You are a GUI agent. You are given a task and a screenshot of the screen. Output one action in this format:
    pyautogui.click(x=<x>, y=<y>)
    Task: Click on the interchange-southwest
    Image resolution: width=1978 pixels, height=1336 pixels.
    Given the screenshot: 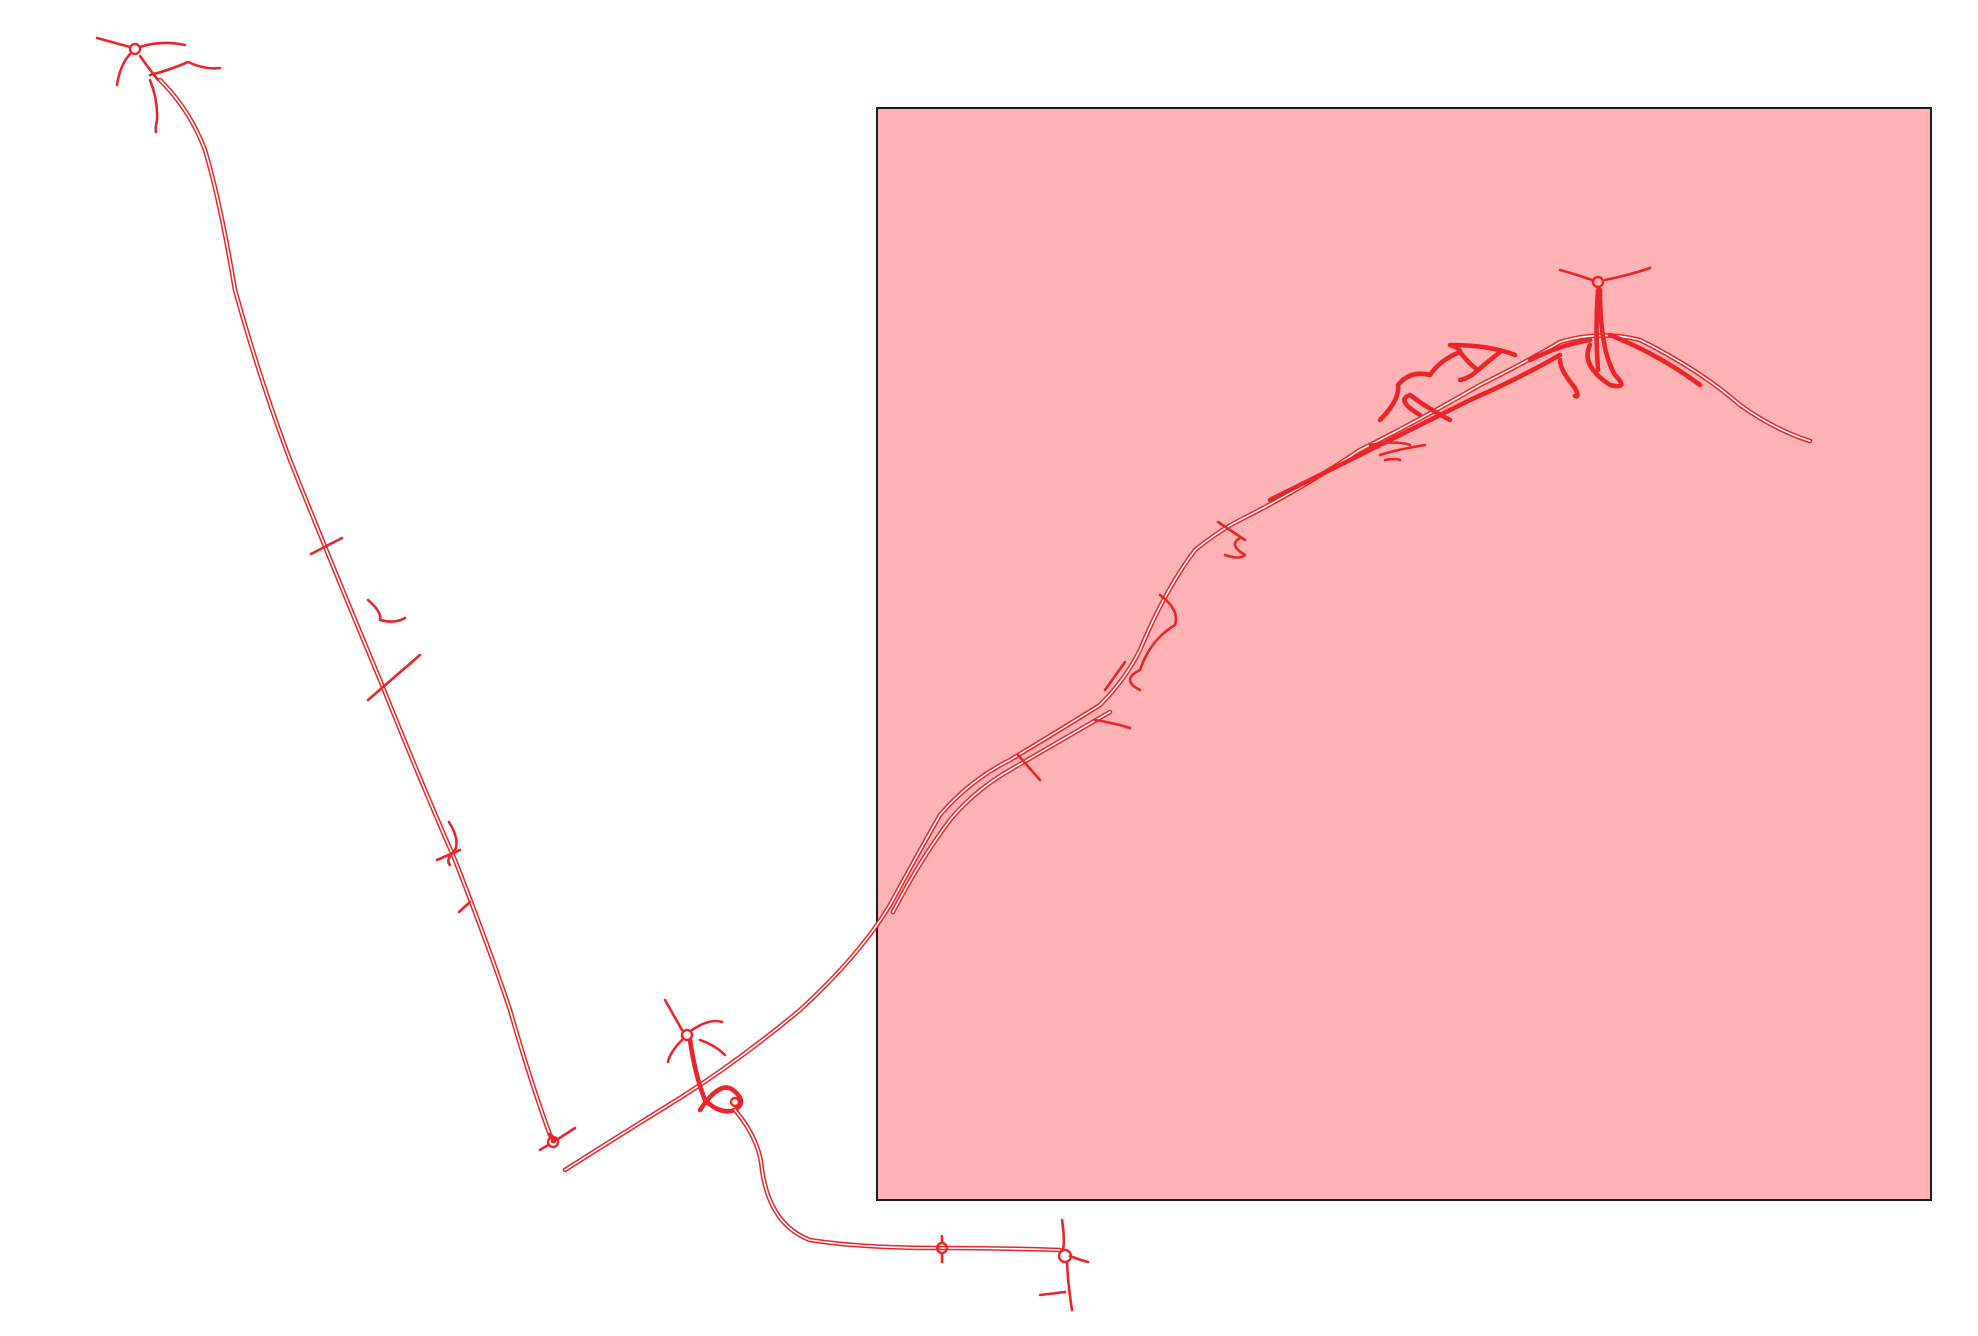 What is the action you would take?
    pyautogui.click(x=863, y=1125)
    